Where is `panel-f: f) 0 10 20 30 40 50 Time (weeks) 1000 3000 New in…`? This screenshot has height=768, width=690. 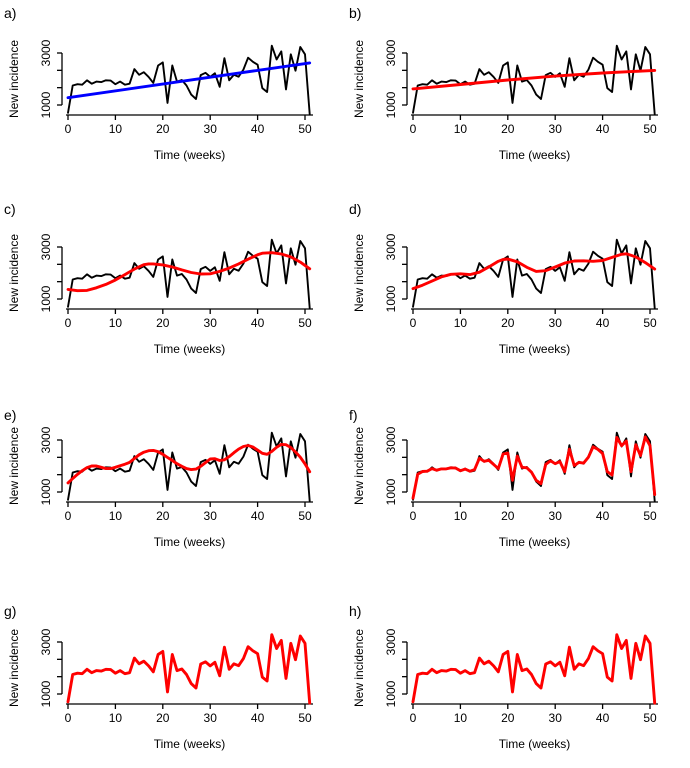
panel-f: f) 0 10 20 30 40 50 Time (weeks) 1000 3000 New in… is located at coordinates (517, 480).